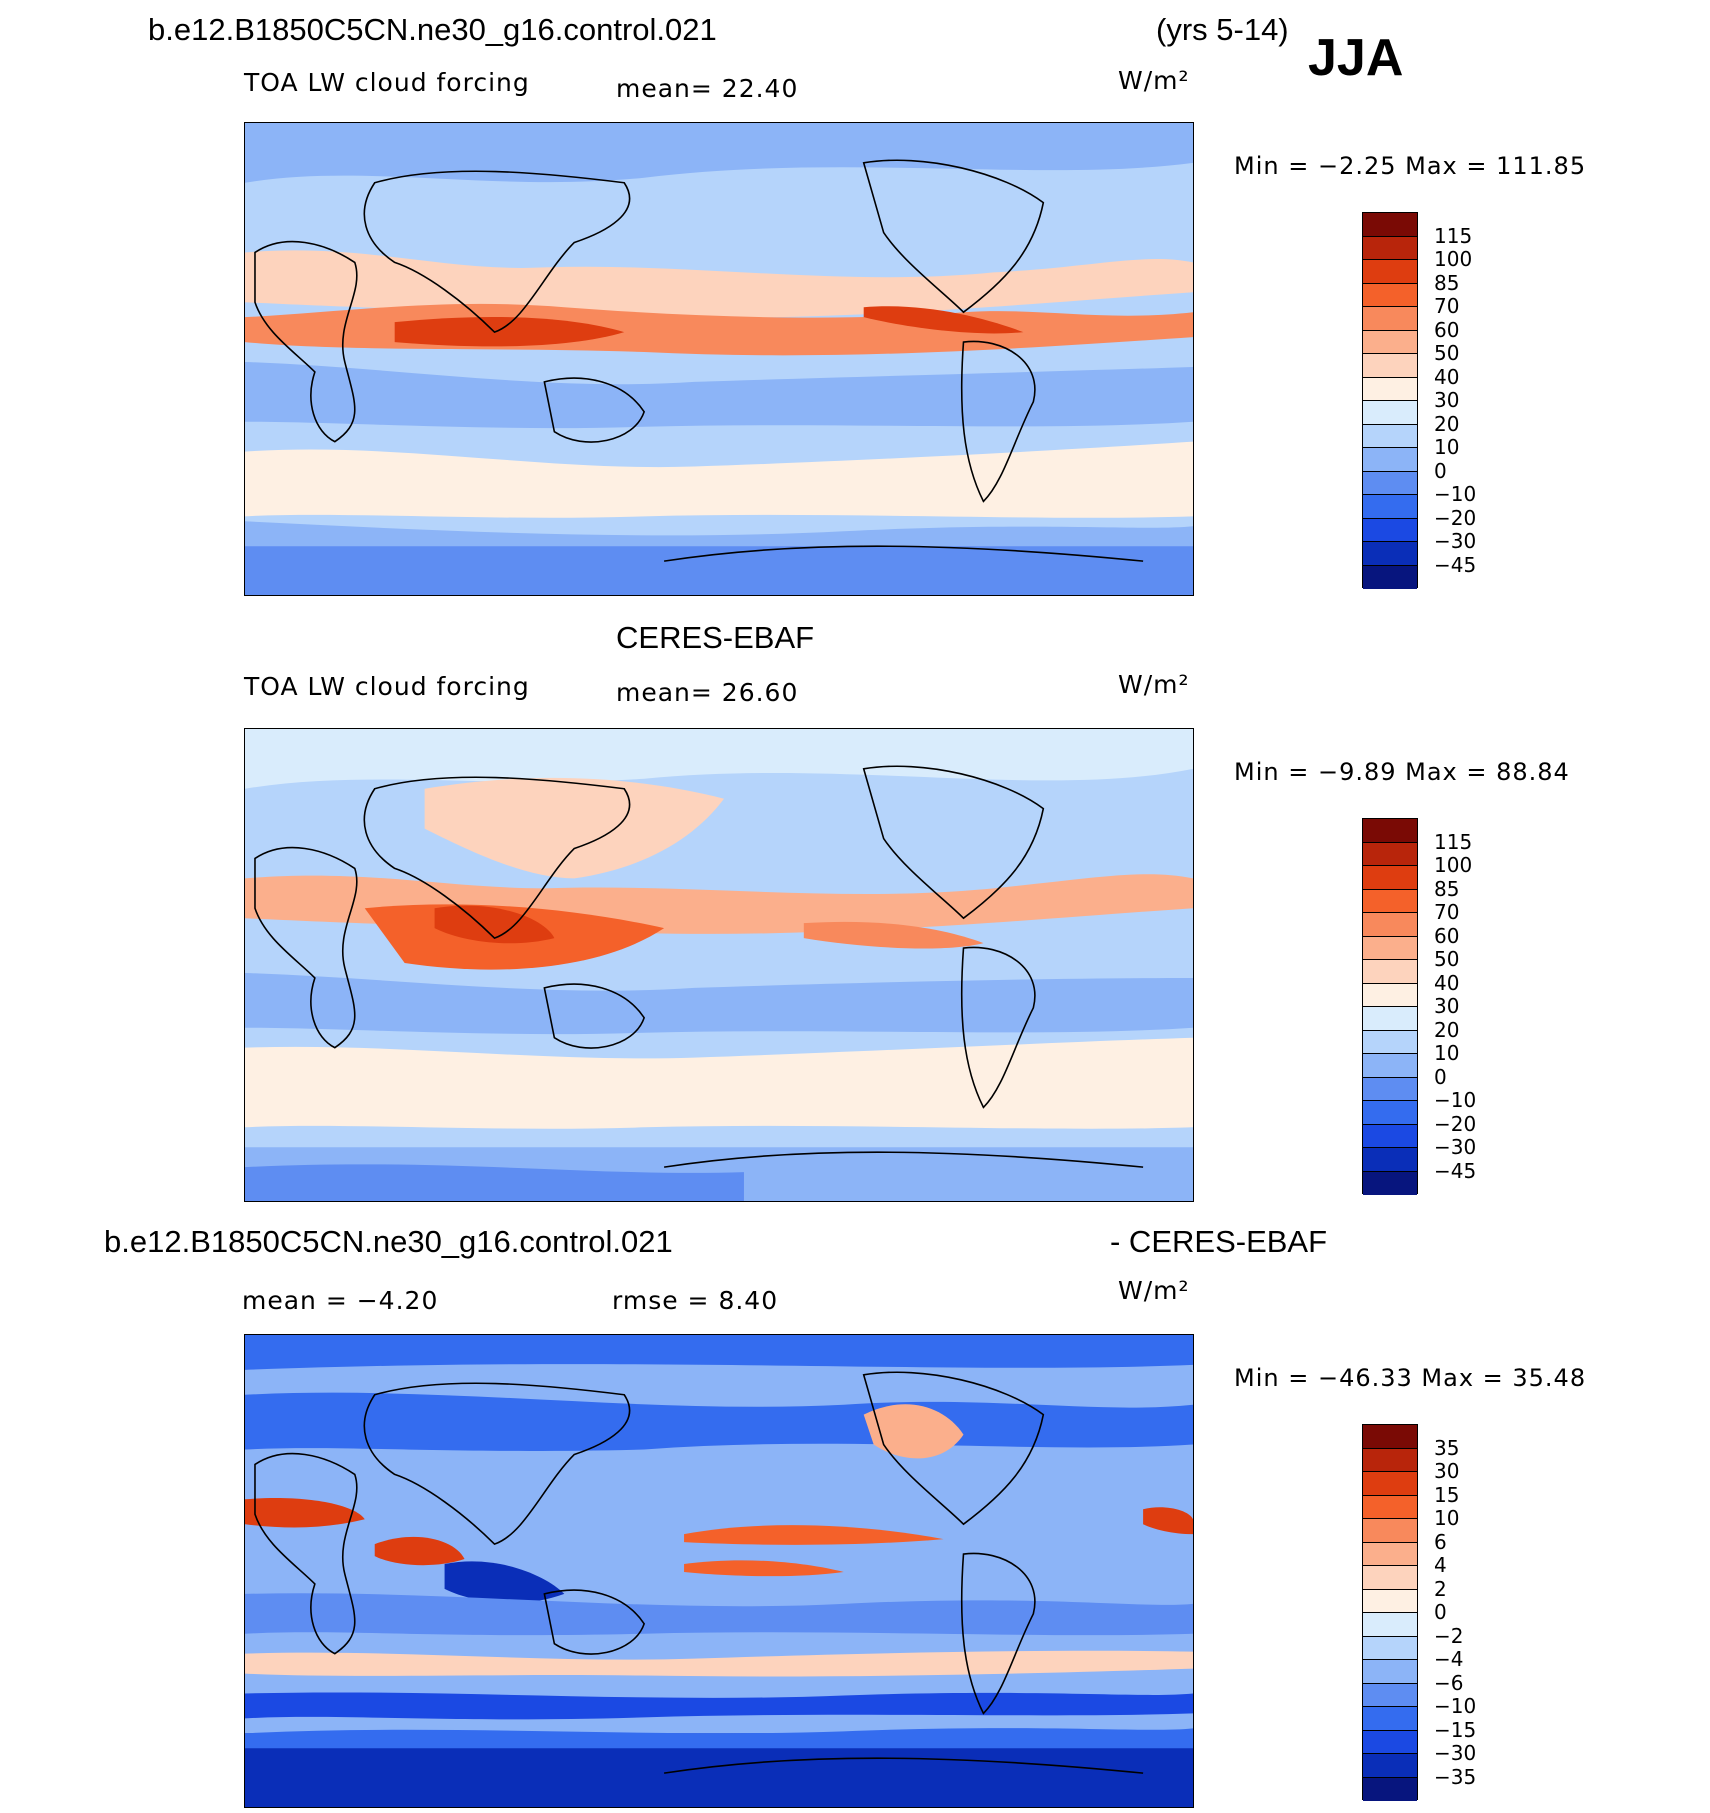 This screenshot has height=1813, width=1710. I want to click on panel3-colorbar-label: 10, so click(1447, 1518).